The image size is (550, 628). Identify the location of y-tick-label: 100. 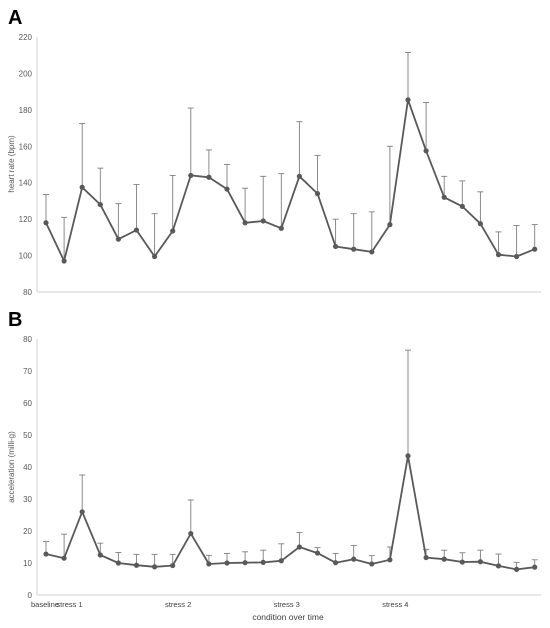
(26, 256).